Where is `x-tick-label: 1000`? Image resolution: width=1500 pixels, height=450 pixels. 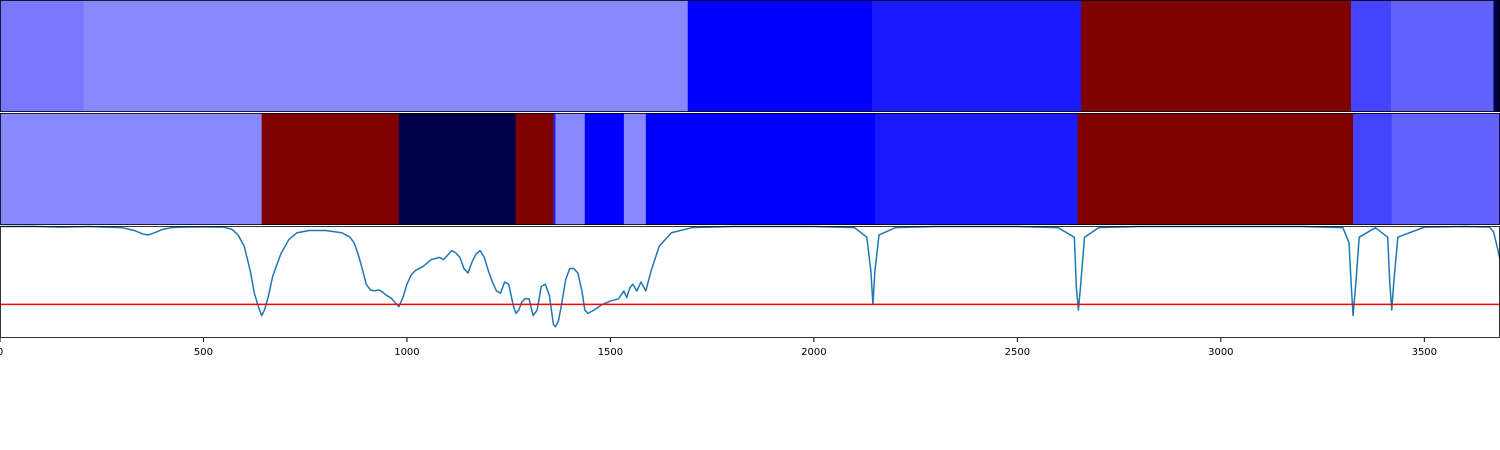
x-tick-label: 1000 is located at coordinates (406, 352).